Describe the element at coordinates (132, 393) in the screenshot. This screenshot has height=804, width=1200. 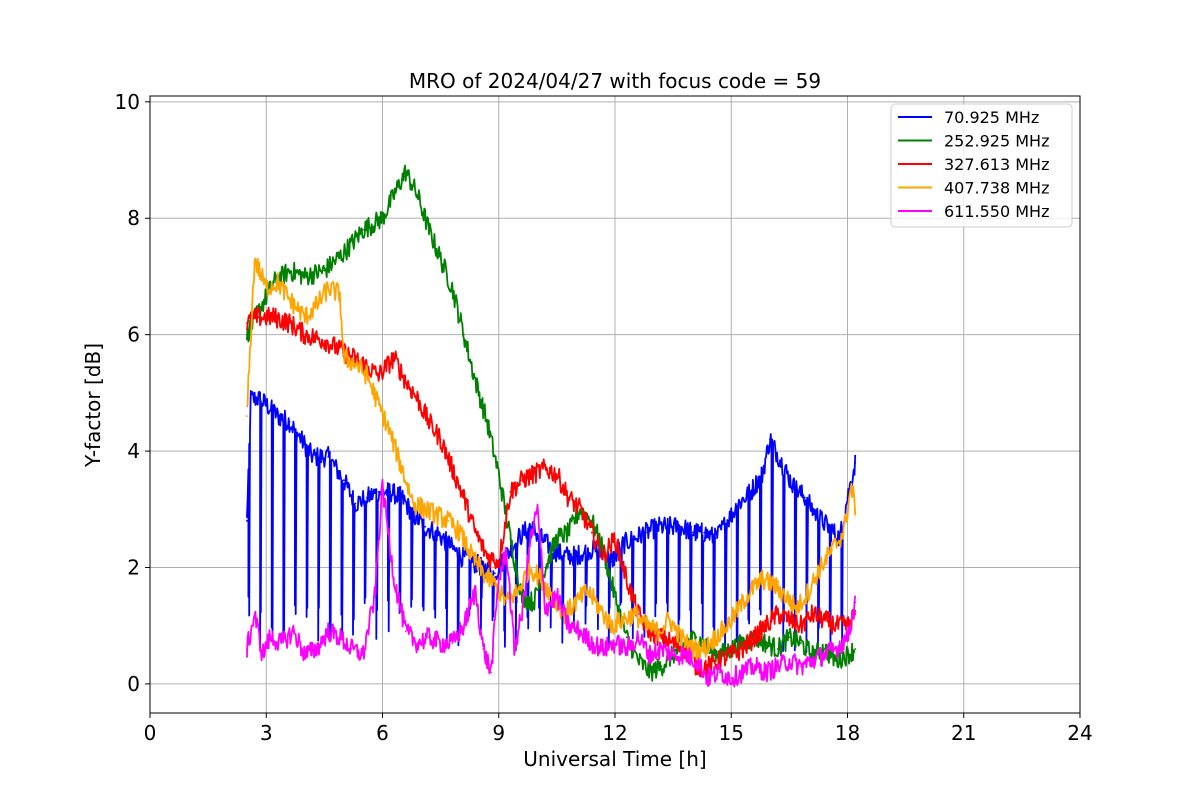
I see `y-axis: 0 2 4 6 8 10` at that location.